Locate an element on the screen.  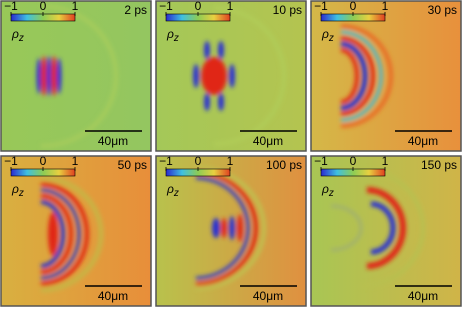
time-label: 30 ps is located at coordinates (442, 10).